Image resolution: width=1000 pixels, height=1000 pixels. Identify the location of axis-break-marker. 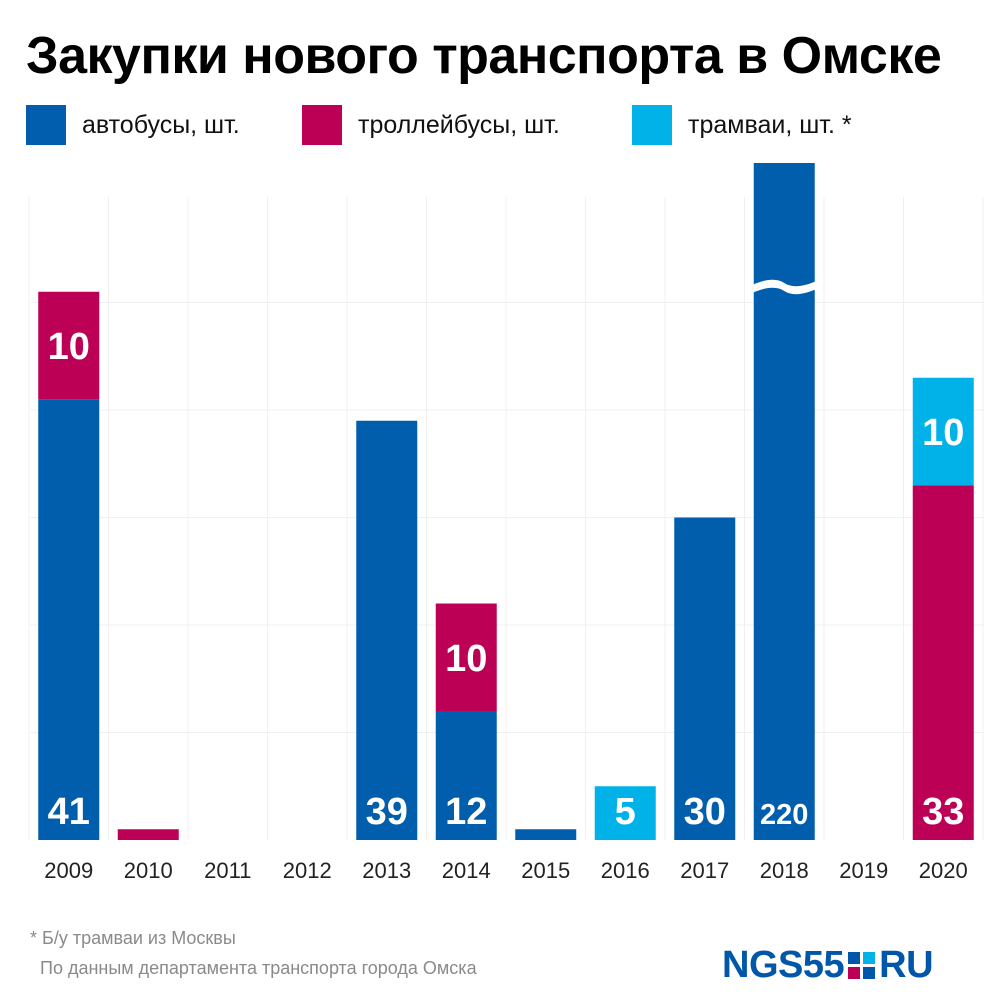
(784, 287).